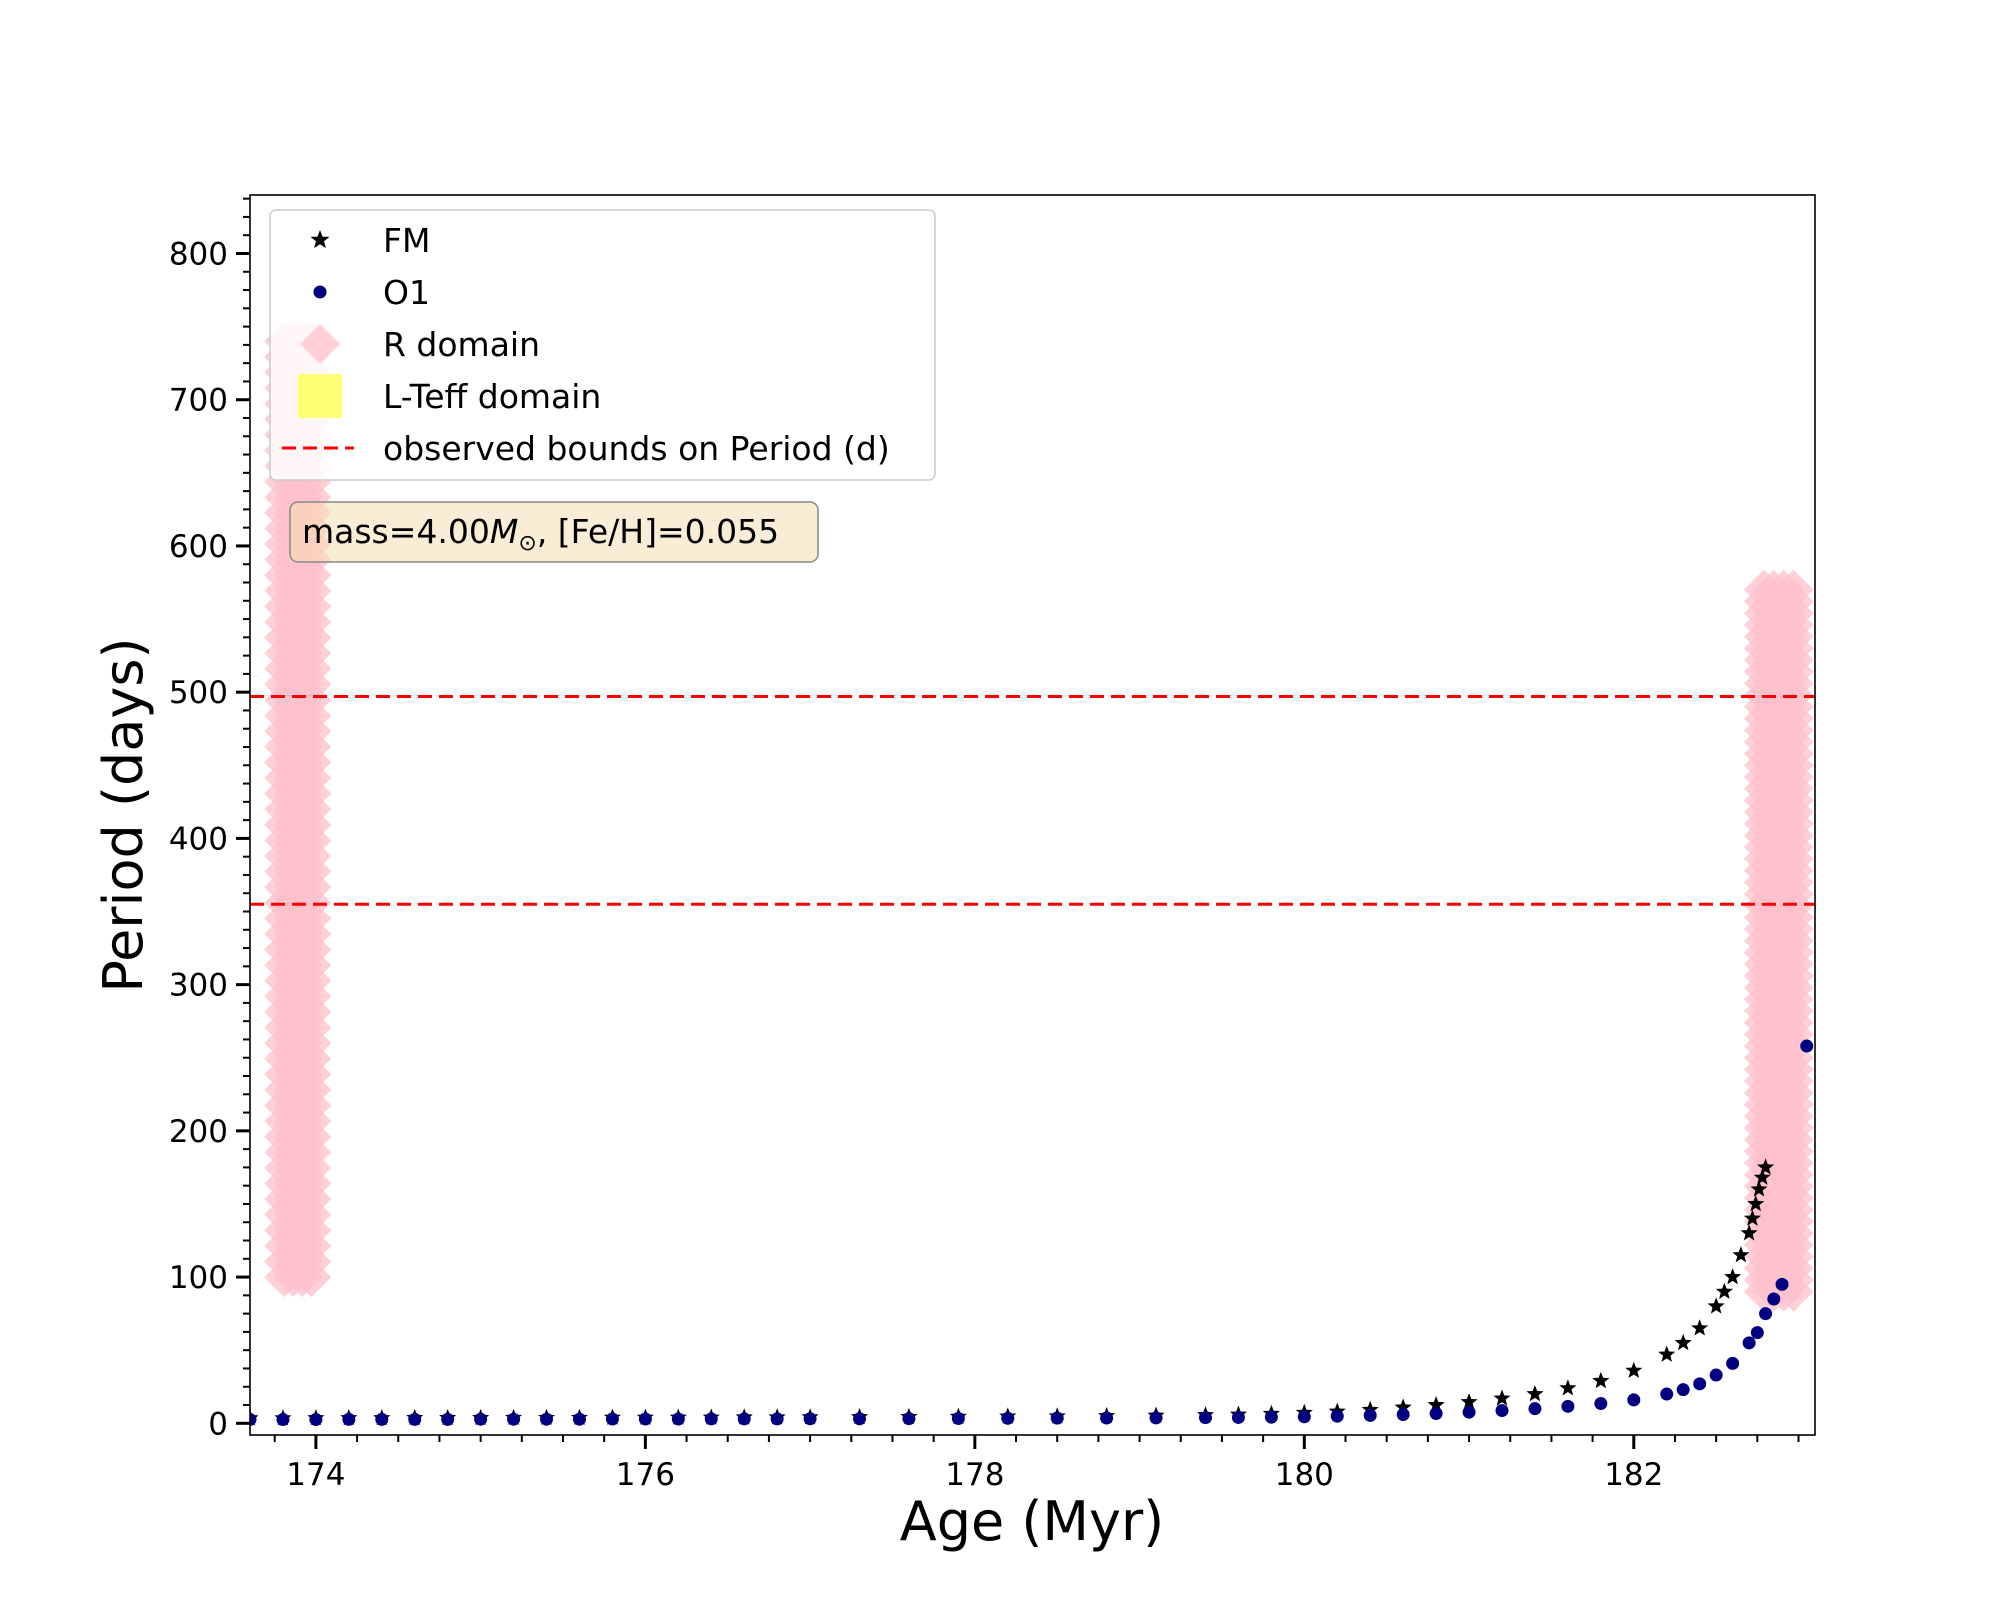 This screenshot has width=2000, height=1600. Describe the element at coordinates (396, 531) in the screenshot. I see `info-prefix: mass=4.00` at that location.